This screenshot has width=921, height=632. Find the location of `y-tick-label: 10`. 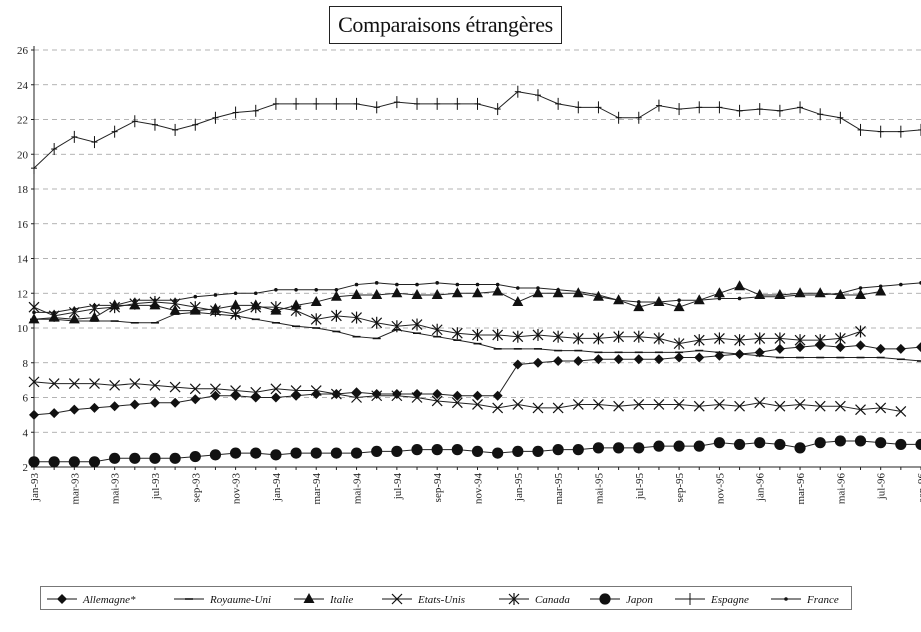

y-tick-label: 10 is located at coordinates (23, 329).